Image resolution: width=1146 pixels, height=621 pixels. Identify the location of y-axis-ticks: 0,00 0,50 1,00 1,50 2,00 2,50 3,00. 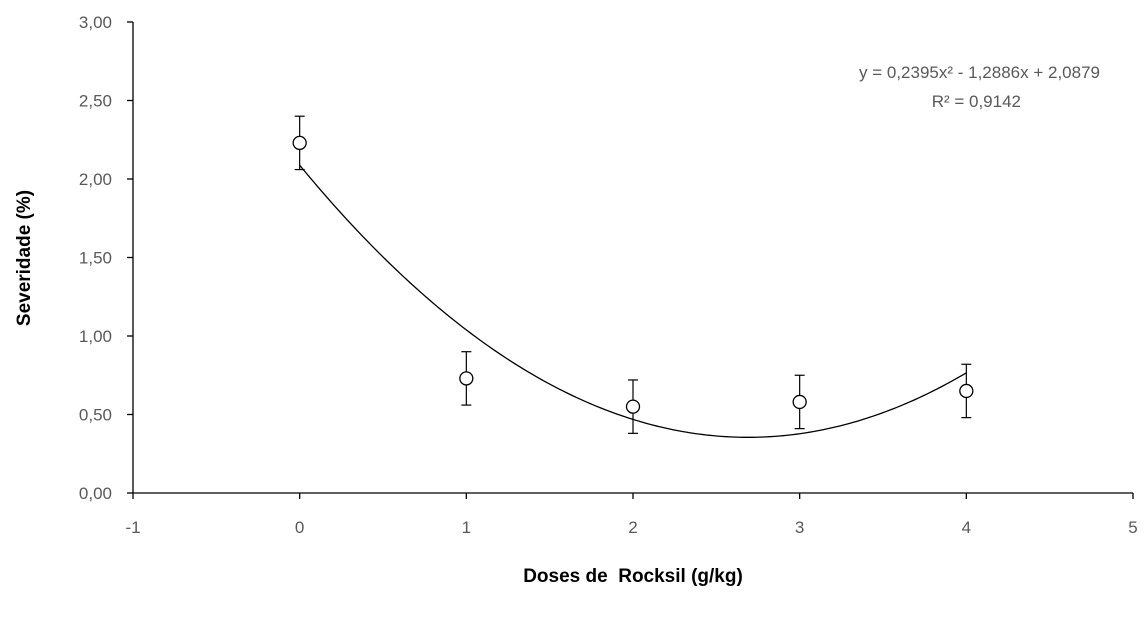
(106, 258).